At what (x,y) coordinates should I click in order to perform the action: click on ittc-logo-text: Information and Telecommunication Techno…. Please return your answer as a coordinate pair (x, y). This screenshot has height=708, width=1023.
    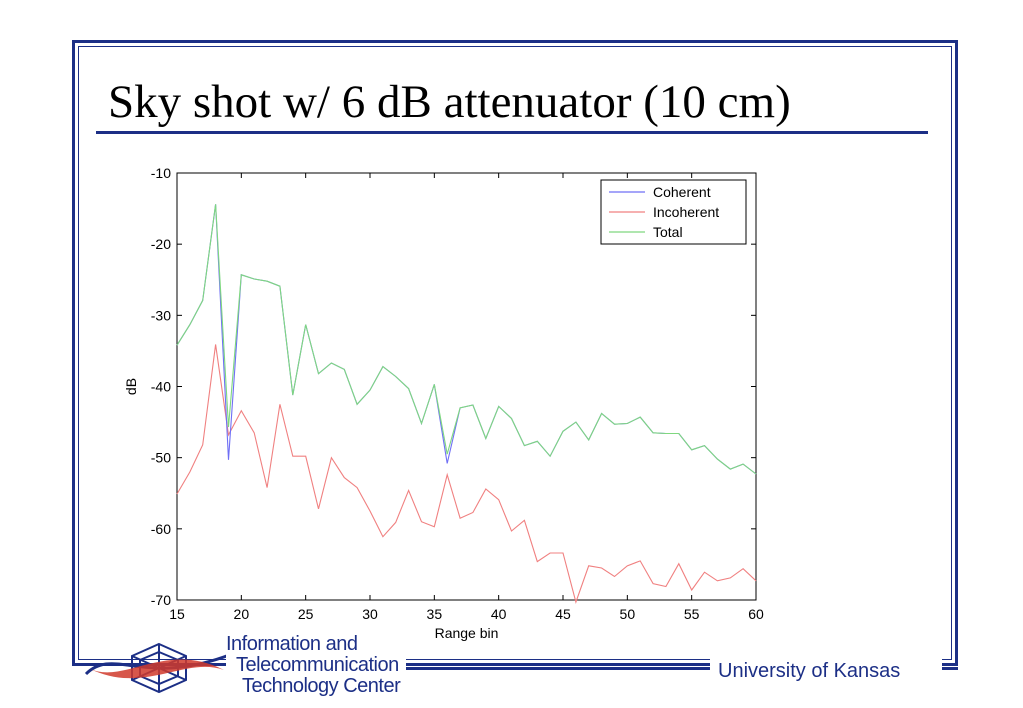
    Looking at the image, I should click on (316, 665).